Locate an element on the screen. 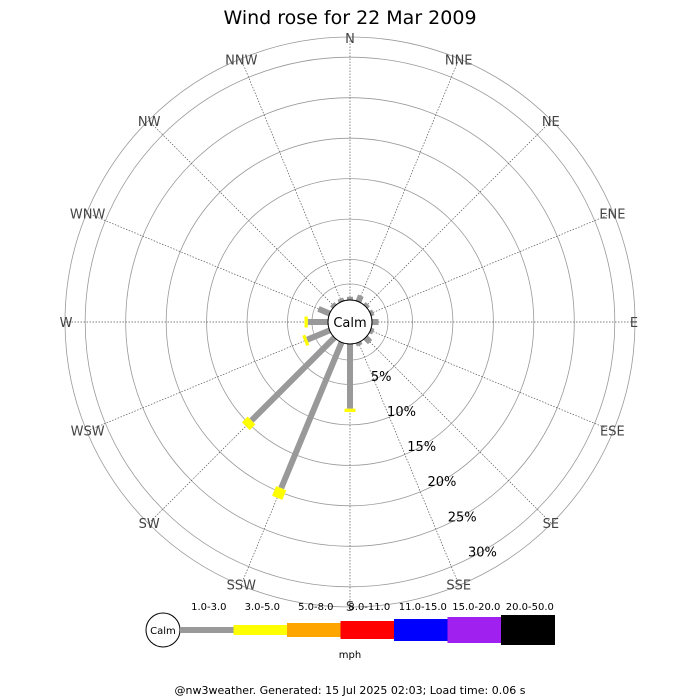  bar-nne-bin0 is located at coordinates (359, 298).